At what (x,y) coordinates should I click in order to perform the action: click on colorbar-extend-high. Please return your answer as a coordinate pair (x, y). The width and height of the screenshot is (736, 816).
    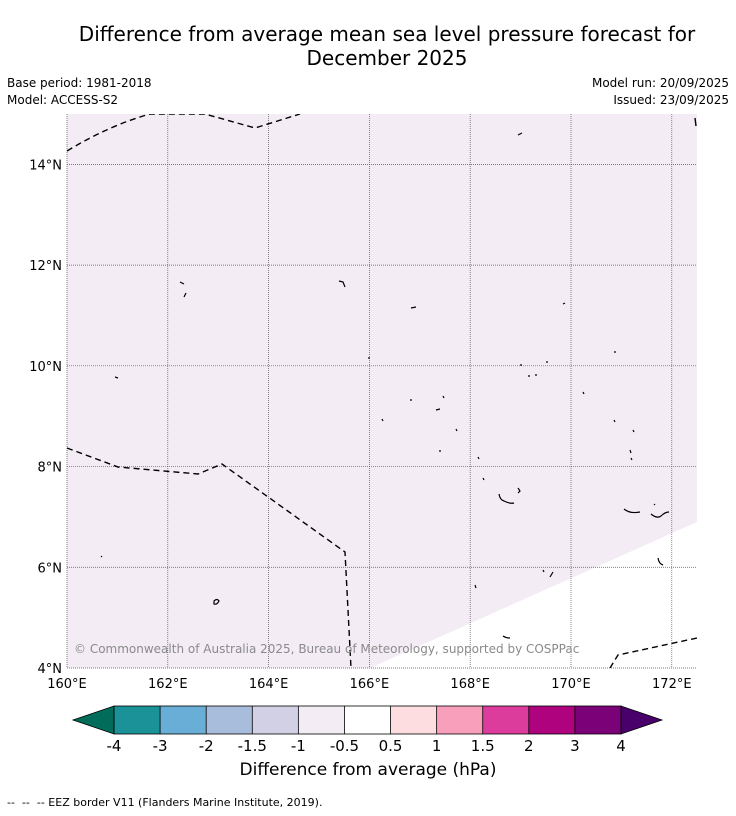
    Looking at the image, I should click on (642, 720).